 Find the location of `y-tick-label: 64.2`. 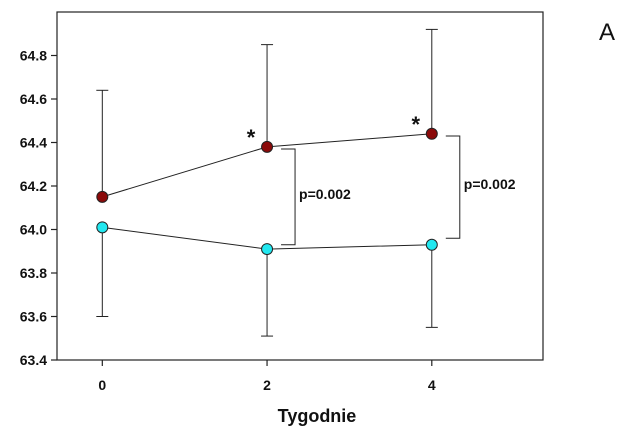

y-tick-label: 64.2 is located at coordinates (33, 186).